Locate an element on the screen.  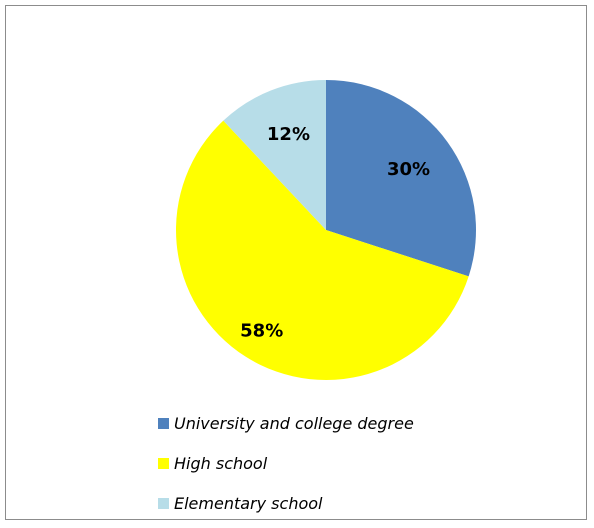
legend-label-high-school: High school is located at coordinates (221, 463).